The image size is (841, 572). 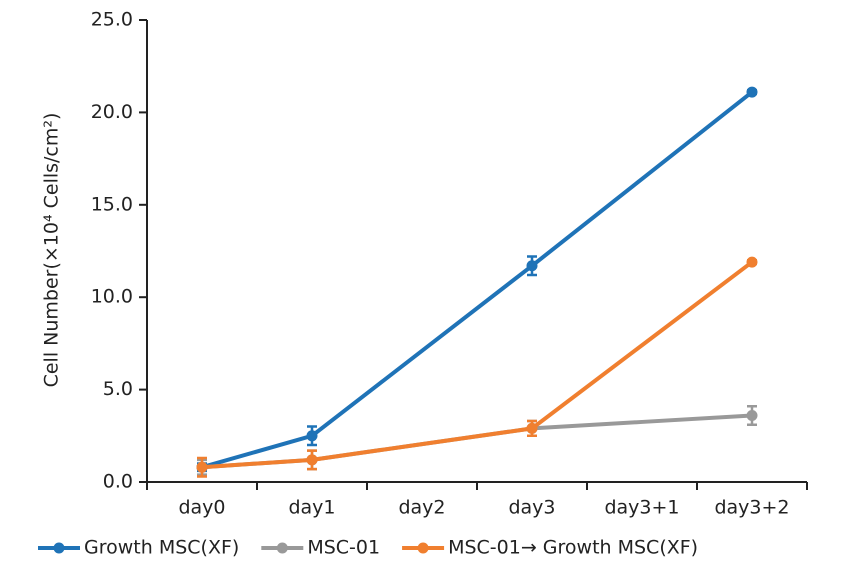 I want to click on legend-label: MSC-01, so click(x=343, y=548).